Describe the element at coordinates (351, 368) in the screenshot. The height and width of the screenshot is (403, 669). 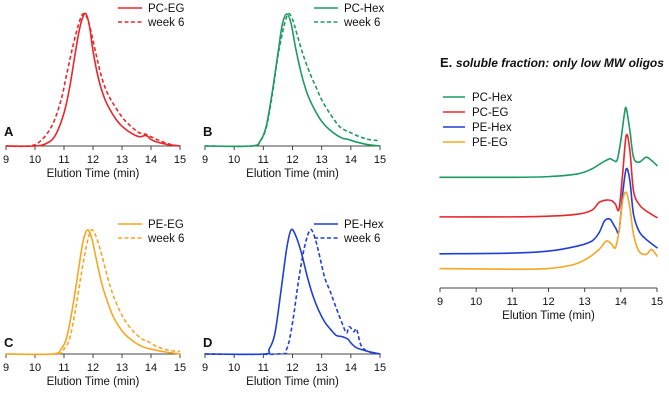
I see `x-tick-label-d: 14` at that location.